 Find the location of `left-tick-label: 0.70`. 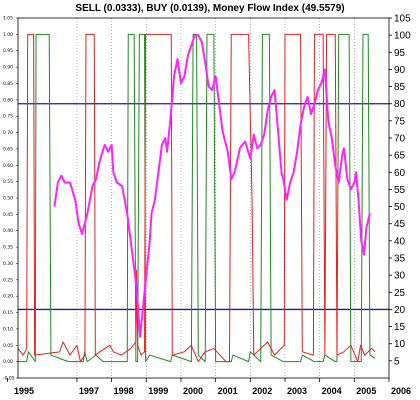

left-tick-label: 0.70 is located at coordinates (8, 133).